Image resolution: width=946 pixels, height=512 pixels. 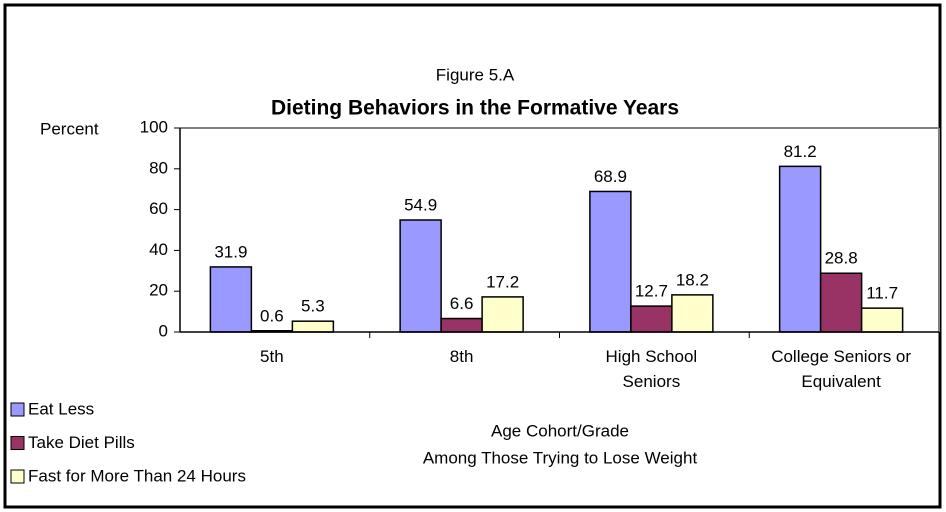 I want to click on x-axis-label: Age Cohort/Grade, so click(x=560, y=430).